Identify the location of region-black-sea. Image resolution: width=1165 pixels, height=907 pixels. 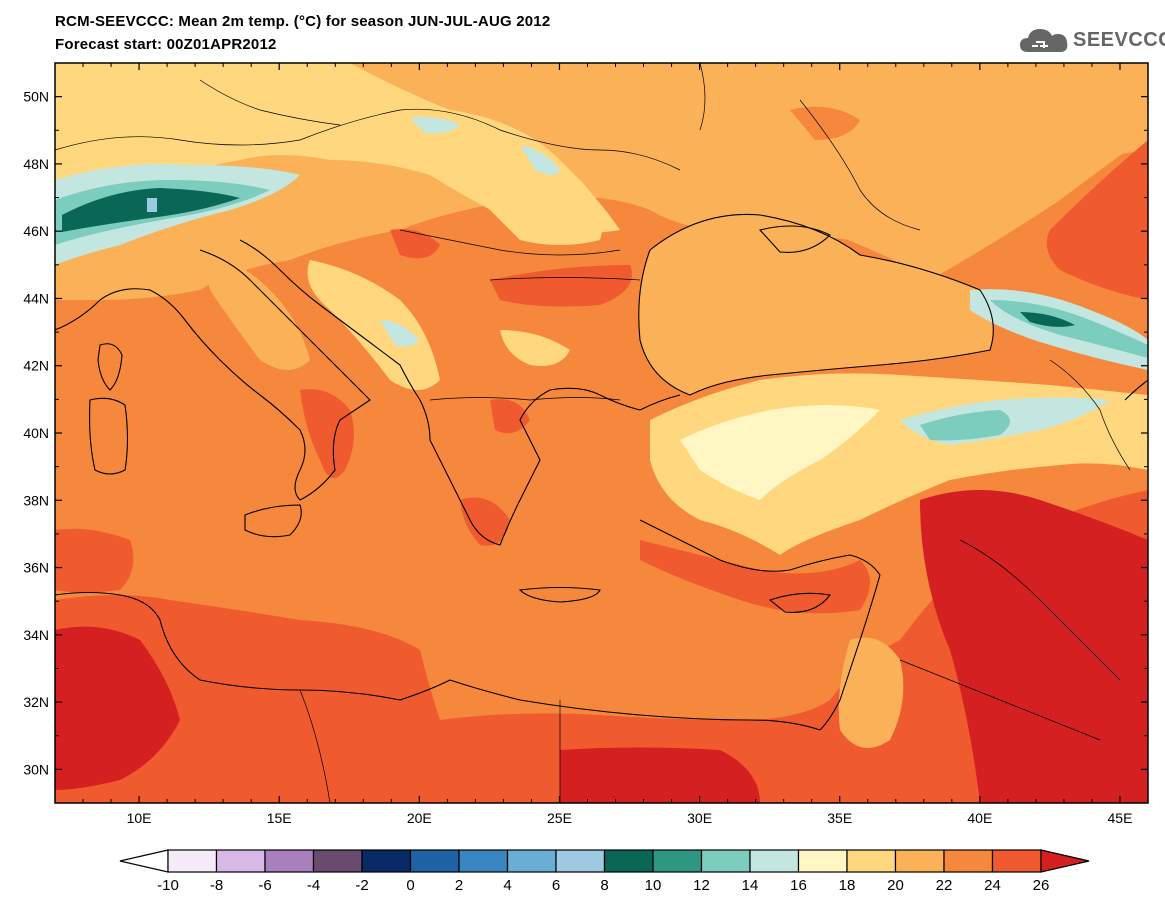
(816, 304).